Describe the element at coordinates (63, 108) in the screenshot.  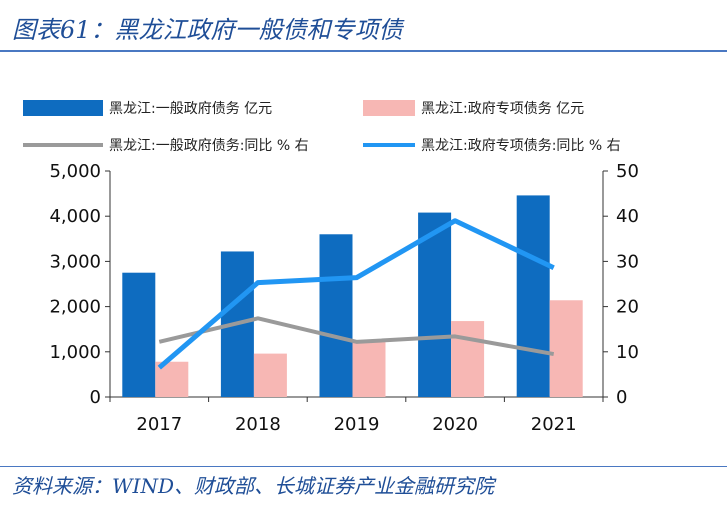
I see `legend-swatch-general-debt` at that location.